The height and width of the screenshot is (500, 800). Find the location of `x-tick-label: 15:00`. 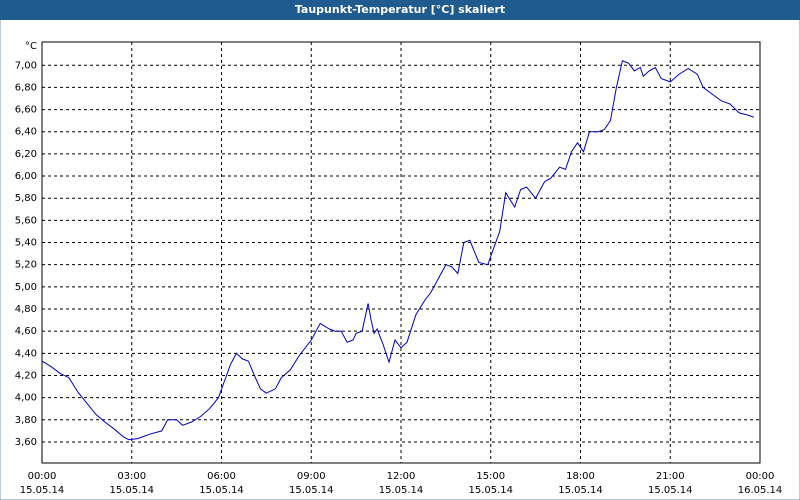

x-tick-label: 15:00 is located at coordinates (490, 476).